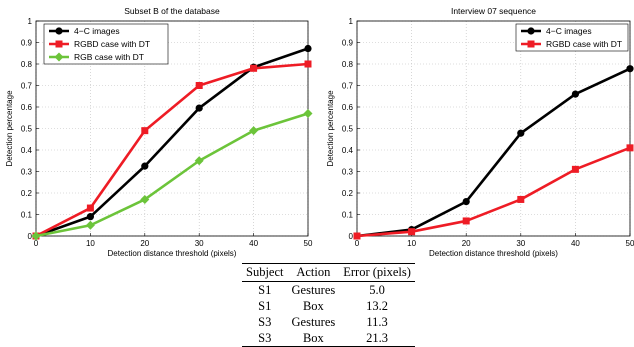 The width and height of the screenshot is (634, 347). I want to click on table-row: S3 Gestures 11.3, so click(328, 322).